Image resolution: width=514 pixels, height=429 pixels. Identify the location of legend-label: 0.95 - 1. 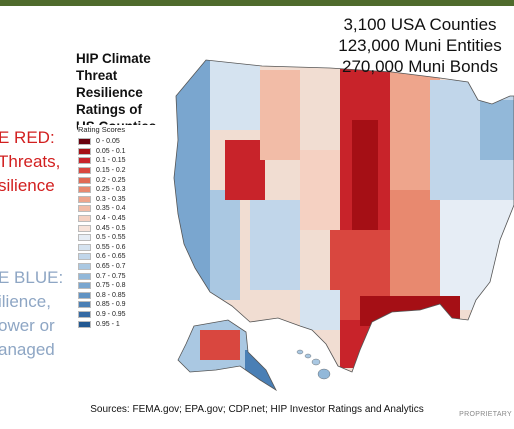
(108, 324).